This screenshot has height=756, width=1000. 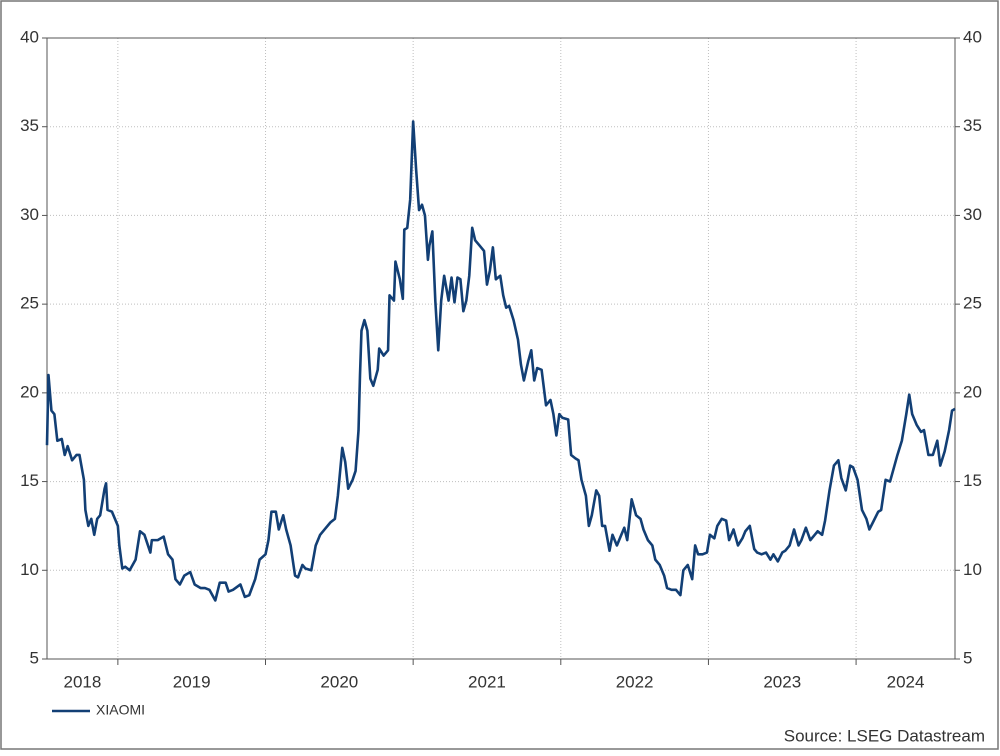 What do you see at coordinates (83, 681) in the screenshot?
I see `x-tick-label: 2018` at bounding box center [83, 681].